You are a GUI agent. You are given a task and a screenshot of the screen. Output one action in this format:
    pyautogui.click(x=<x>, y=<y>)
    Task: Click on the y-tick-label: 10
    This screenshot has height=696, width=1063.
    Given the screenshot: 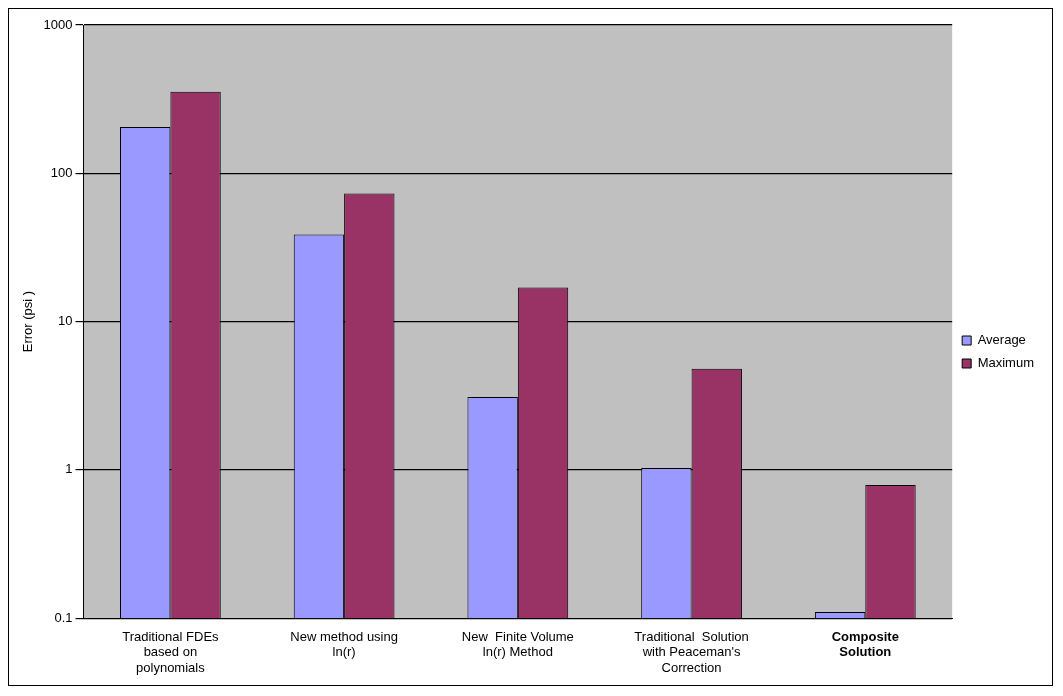 What is the action you would take?
    pyautogui.click(x=65, y=321)
    